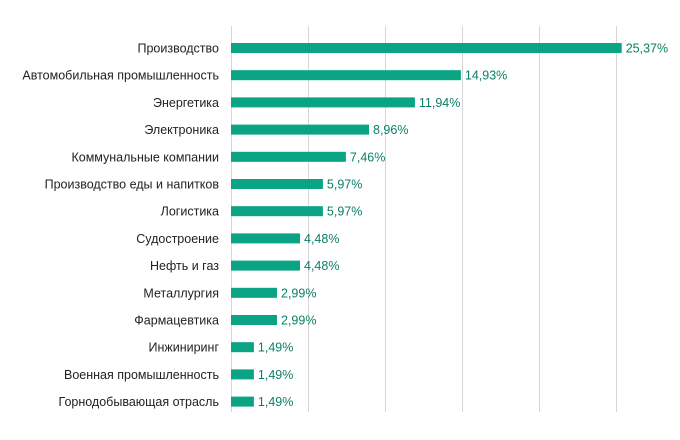 Image resolution: width=680 pixels, height=440 pixels. Describe the element at coordinates (439, 103) in the screenshot. I see `value-label: 11,94%` at that location.